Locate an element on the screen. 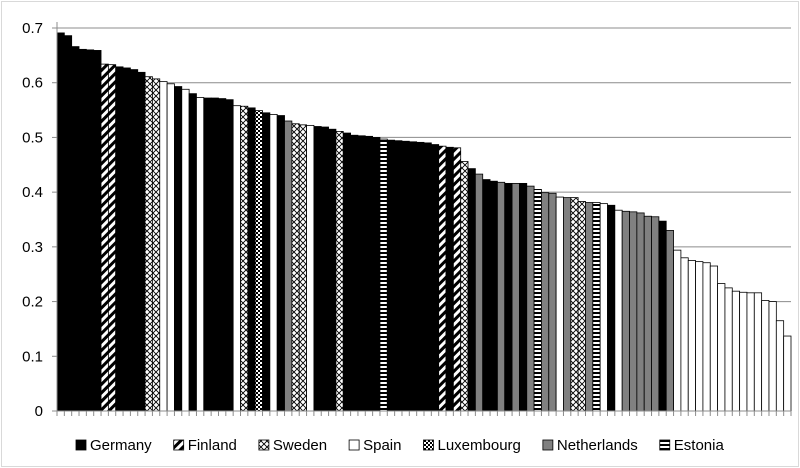 Image resolution: width=800 pixels, height=468 pixels. legend-item-luxembourg: Luxembourg is located at coordinates (472, 445).